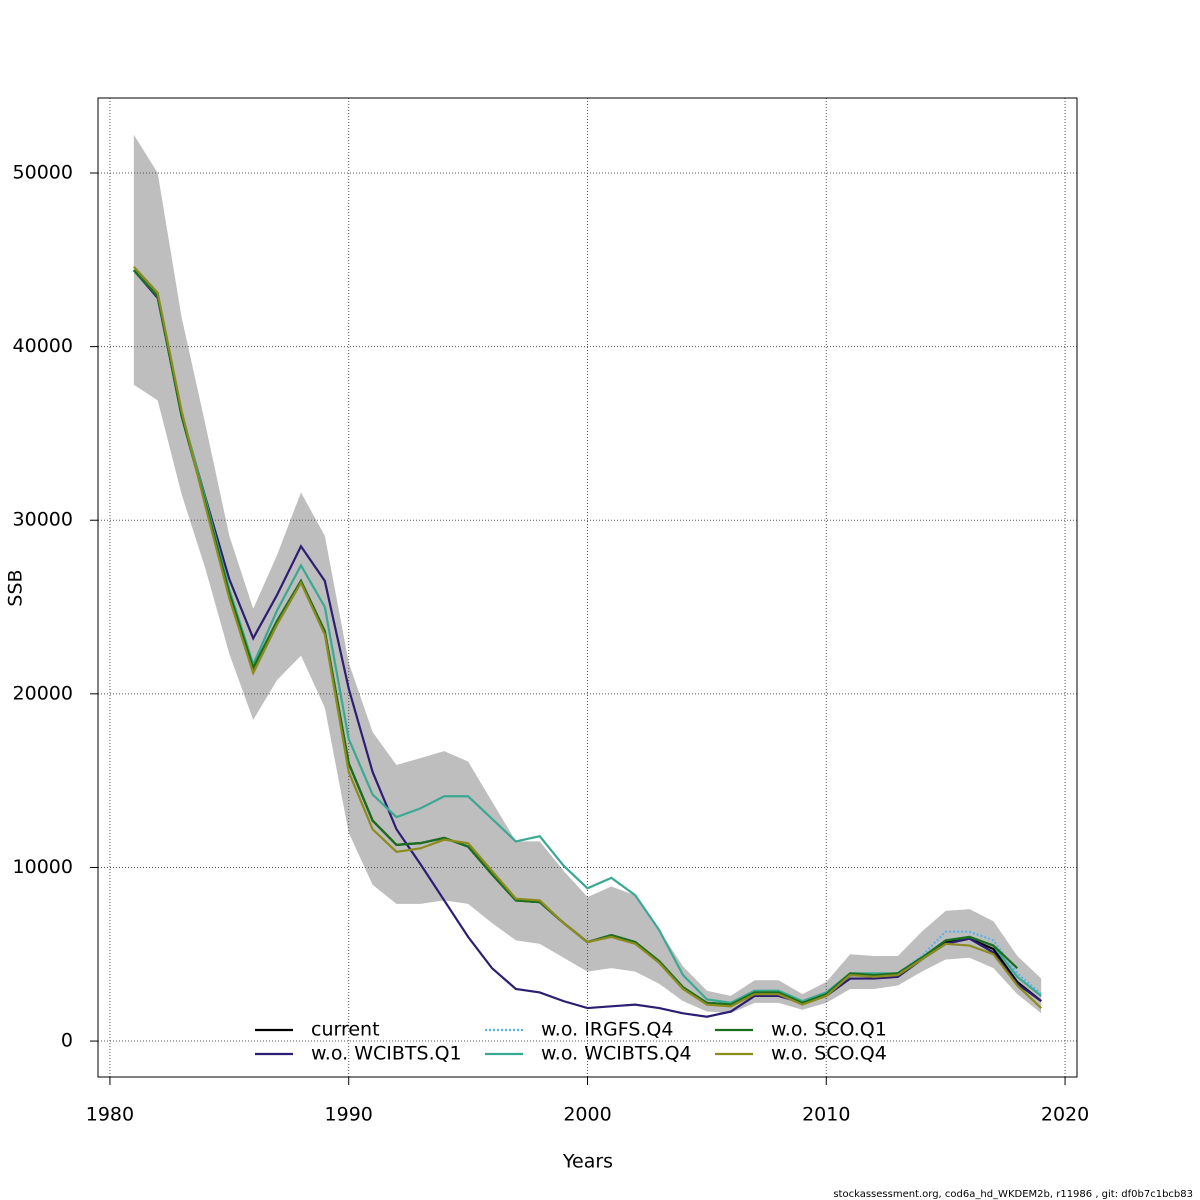 The height and width of the screenshot is (1200, 1200). What do you see at coordinates (349, 1115) in the screenshot?
I see `x-tick-label: 1990` at bounding box center [349, 1115].